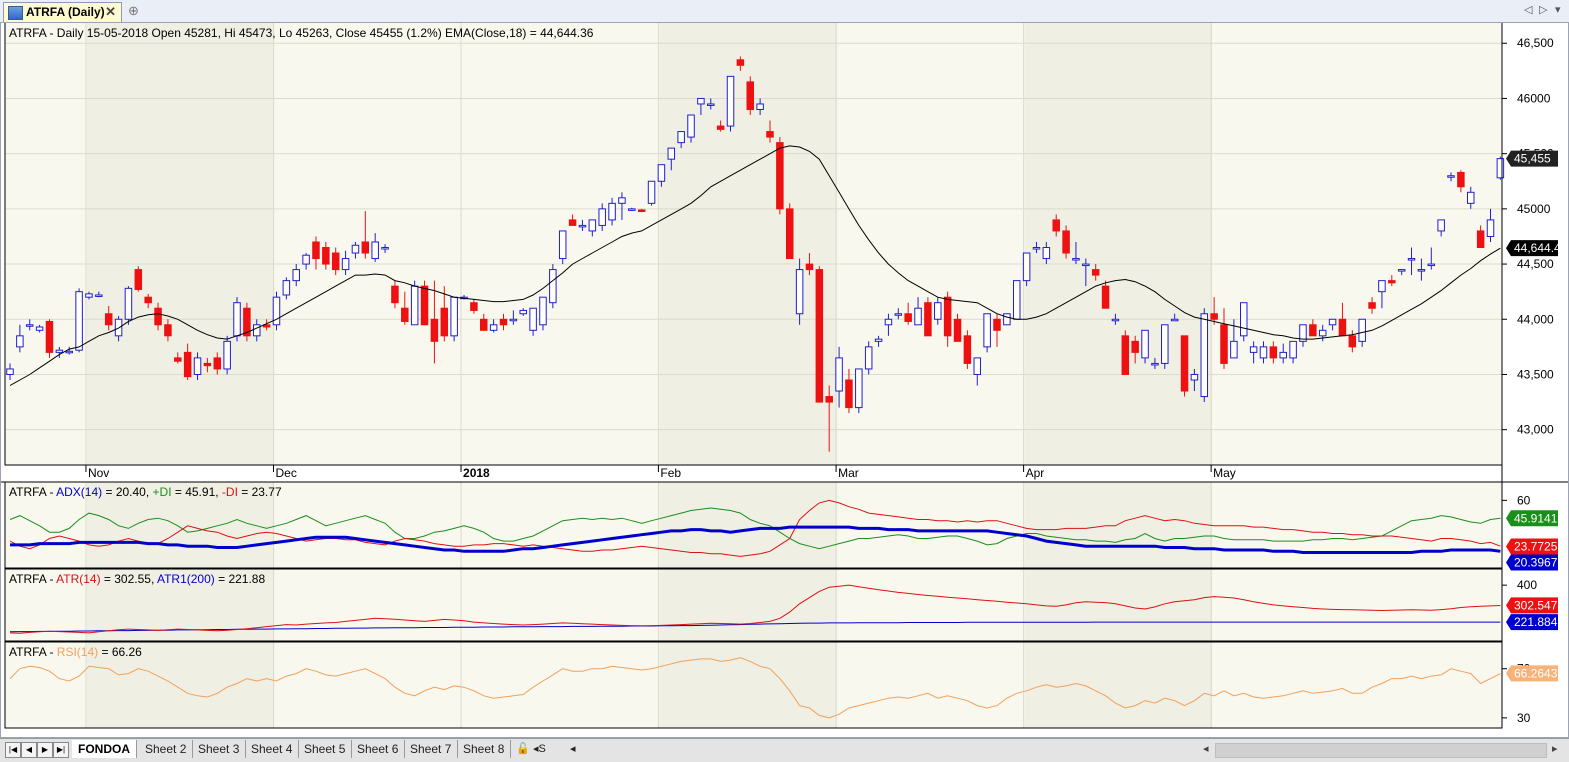 This screenshot has width=1569, height=762. I want to click on autoscale-icon: ◂S, so click(539, 749).